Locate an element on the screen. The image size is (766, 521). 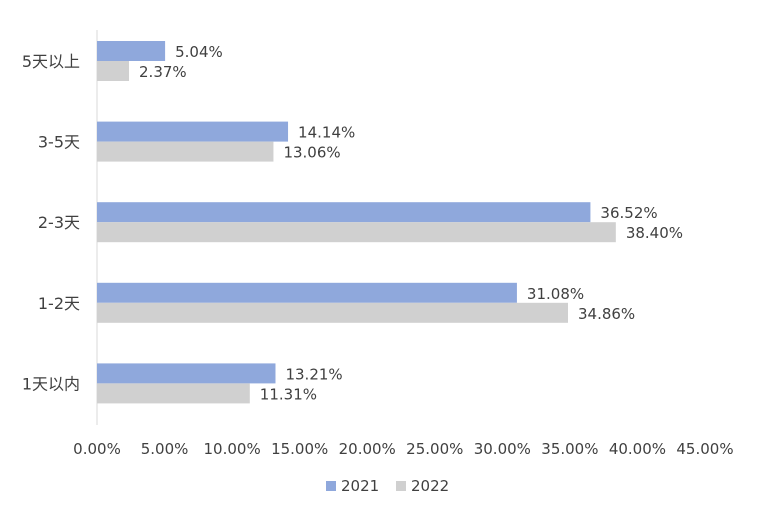
legend-swatch-2022 is located at coordinates (401, 486).